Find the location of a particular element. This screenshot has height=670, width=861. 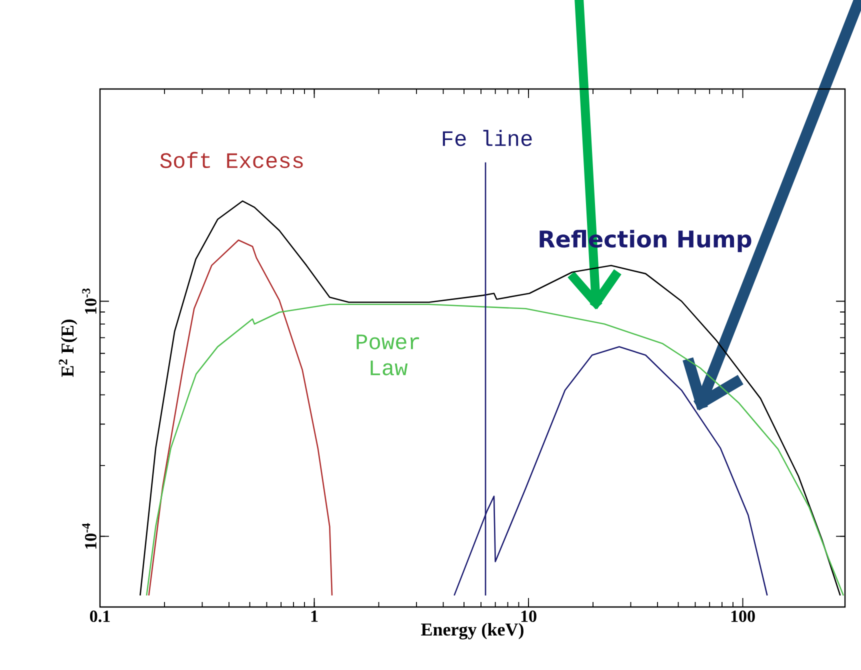

x-tick-label: 1 is located at coordinates (314, 616).